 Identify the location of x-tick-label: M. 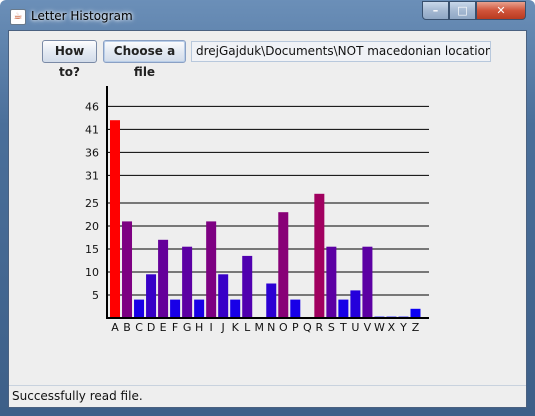
(259, 327).